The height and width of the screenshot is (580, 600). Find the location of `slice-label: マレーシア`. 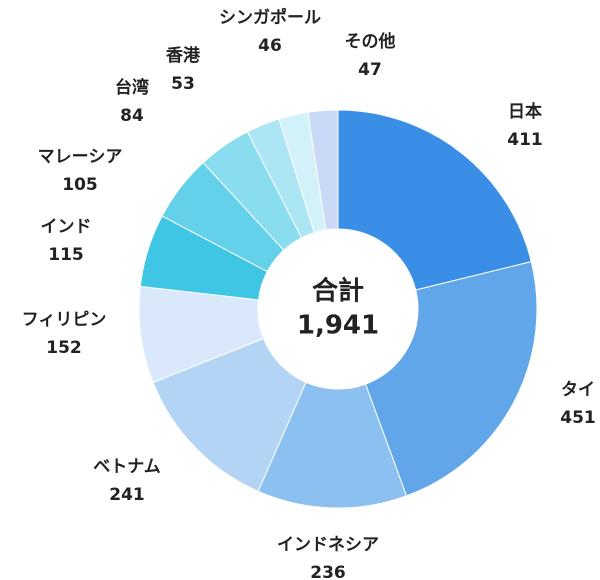

slice-label: マレーシア is located at coordinates (80, 157).